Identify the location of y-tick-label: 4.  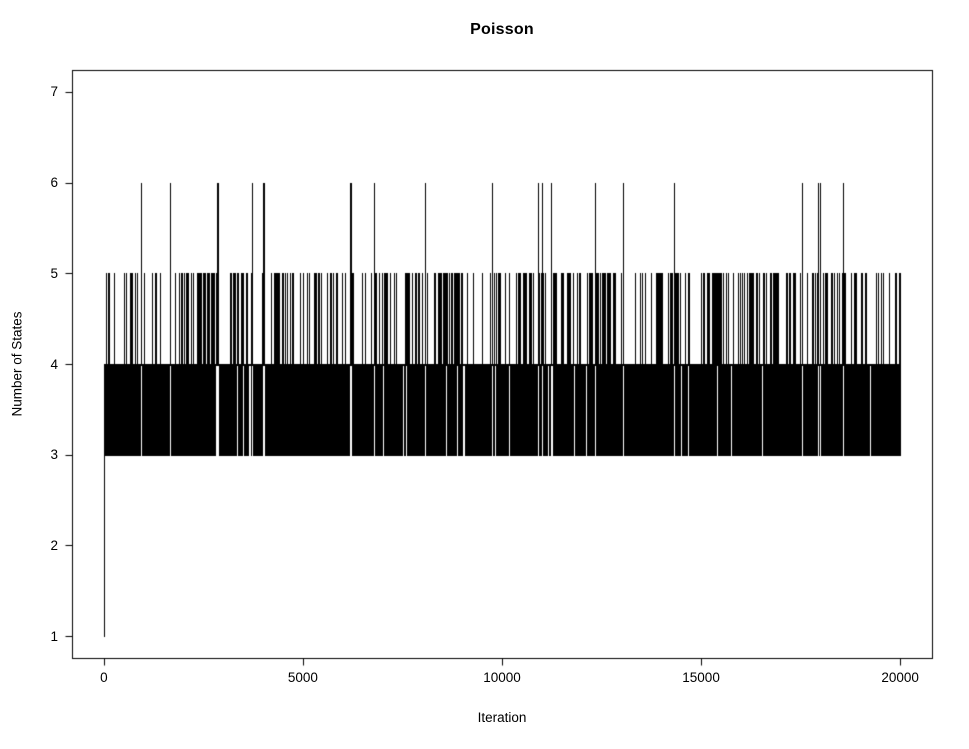
(54, 364).